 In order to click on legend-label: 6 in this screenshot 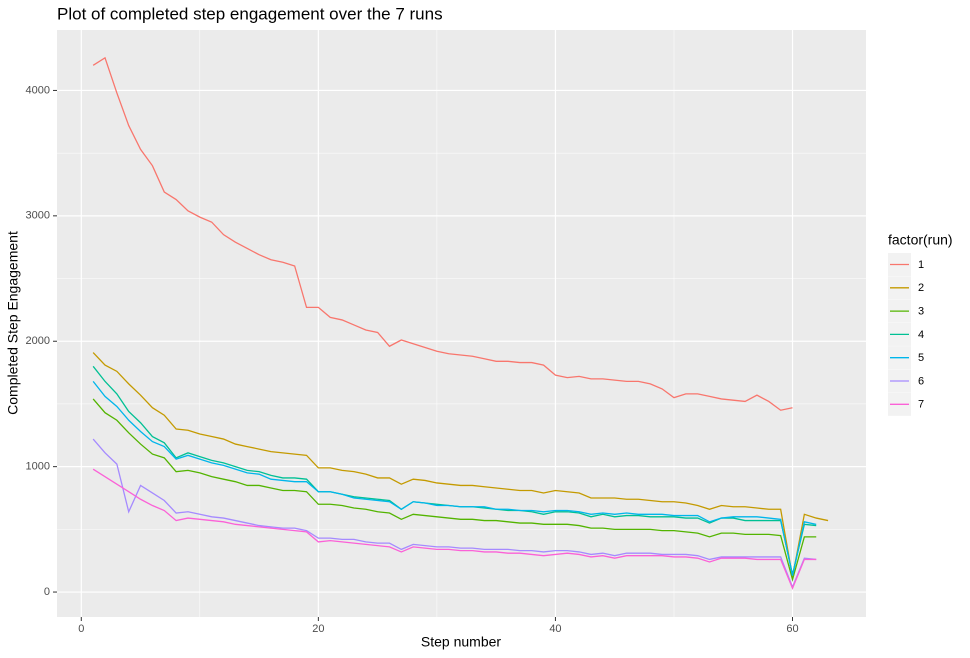, I will do `click(921, 381)`.